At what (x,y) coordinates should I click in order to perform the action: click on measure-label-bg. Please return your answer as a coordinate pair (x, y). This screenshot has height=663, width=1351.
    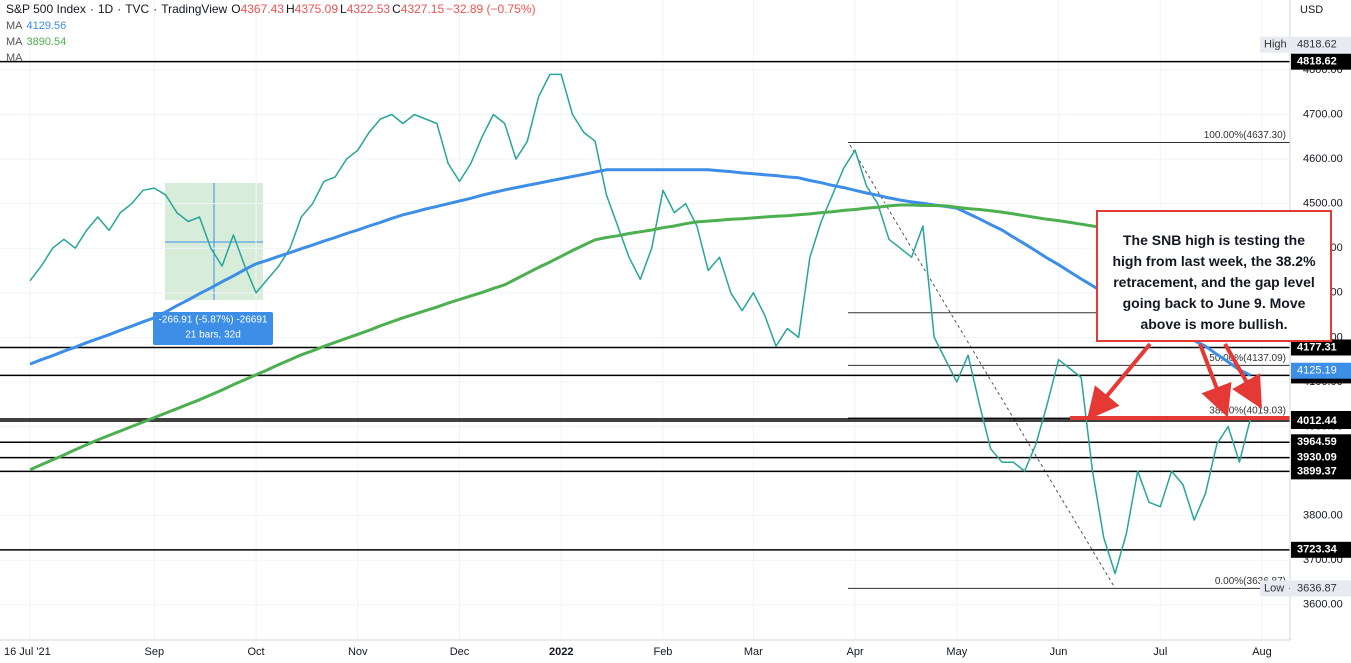
    Looking at the image, I should click on (213, 328).